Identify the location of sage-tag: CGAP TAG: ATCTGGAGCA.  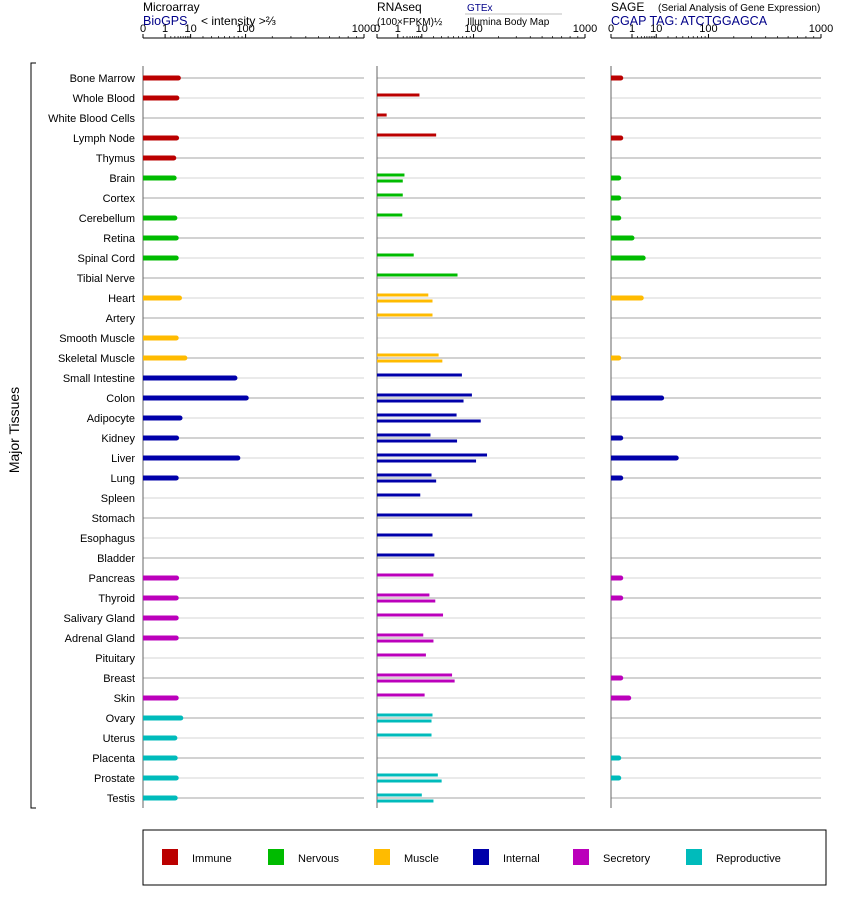
(689, 21).